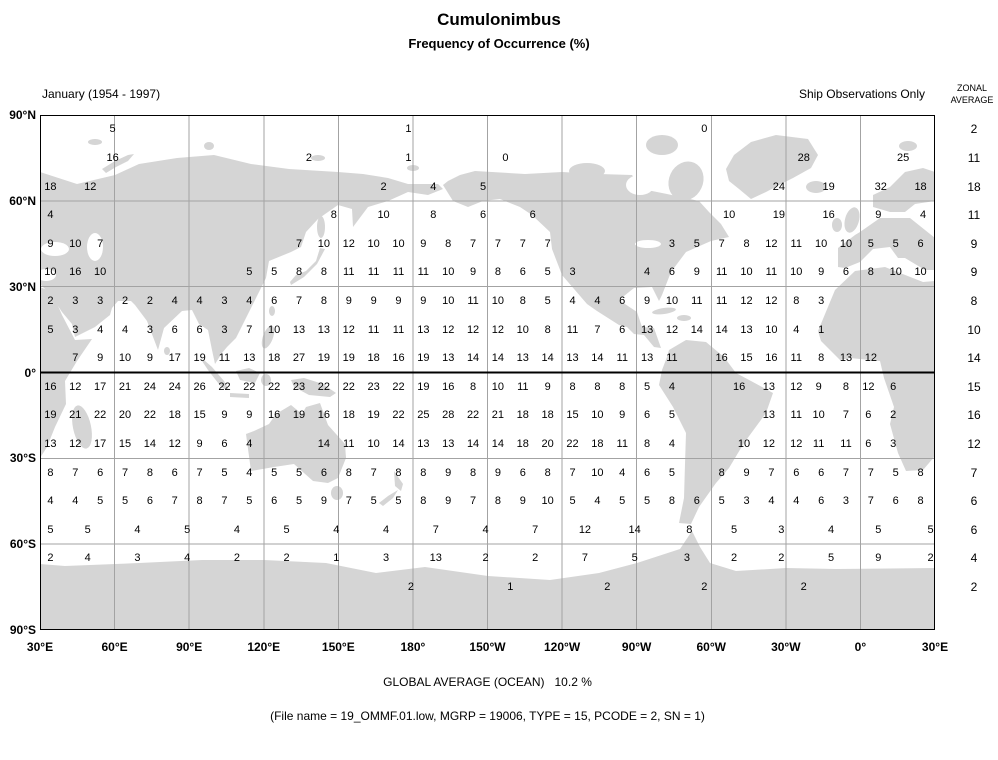 Image resolution: width=998 pixels, height=760 pixels. What do you see at coordinates (522, 415) in the screenshot?
I see `grid-value: 18` at bounding box center [522, 415].